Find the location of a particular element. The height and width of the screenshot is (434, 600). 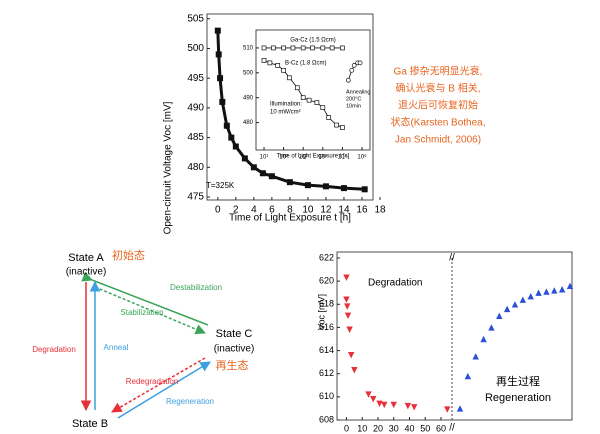

redegradation-arrow is located at coordinates (158, 385).